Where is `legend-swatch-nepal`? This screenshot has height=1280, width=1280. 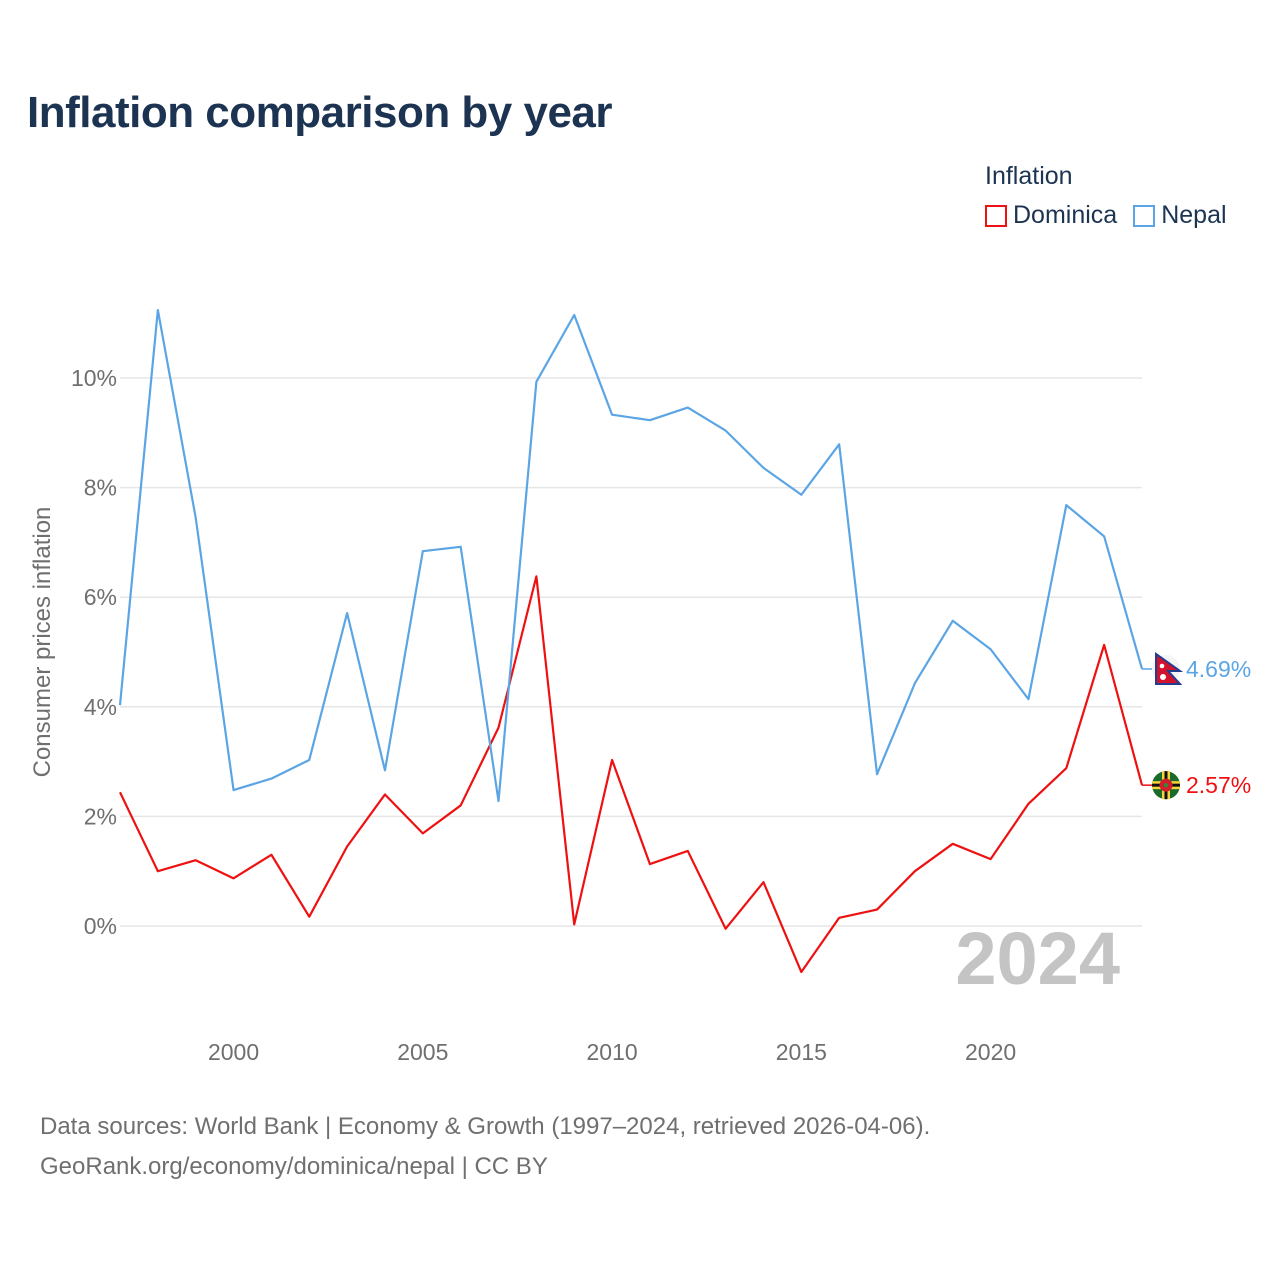
legend-swatch-nepal is located at coordinates (1144, 215).